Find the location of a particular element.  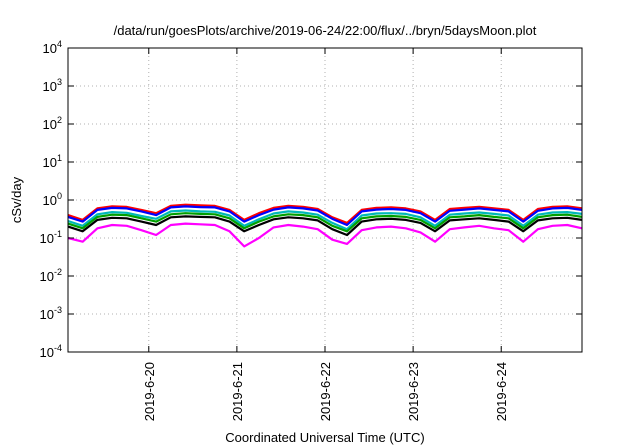

y-tick-label: 10² is located at coordinates (52, 123).